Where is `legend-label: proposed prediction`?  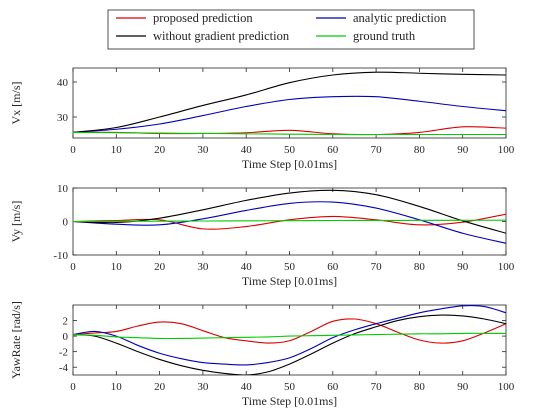 legend-label: proposed prediction is located at coordinates (203, 18).